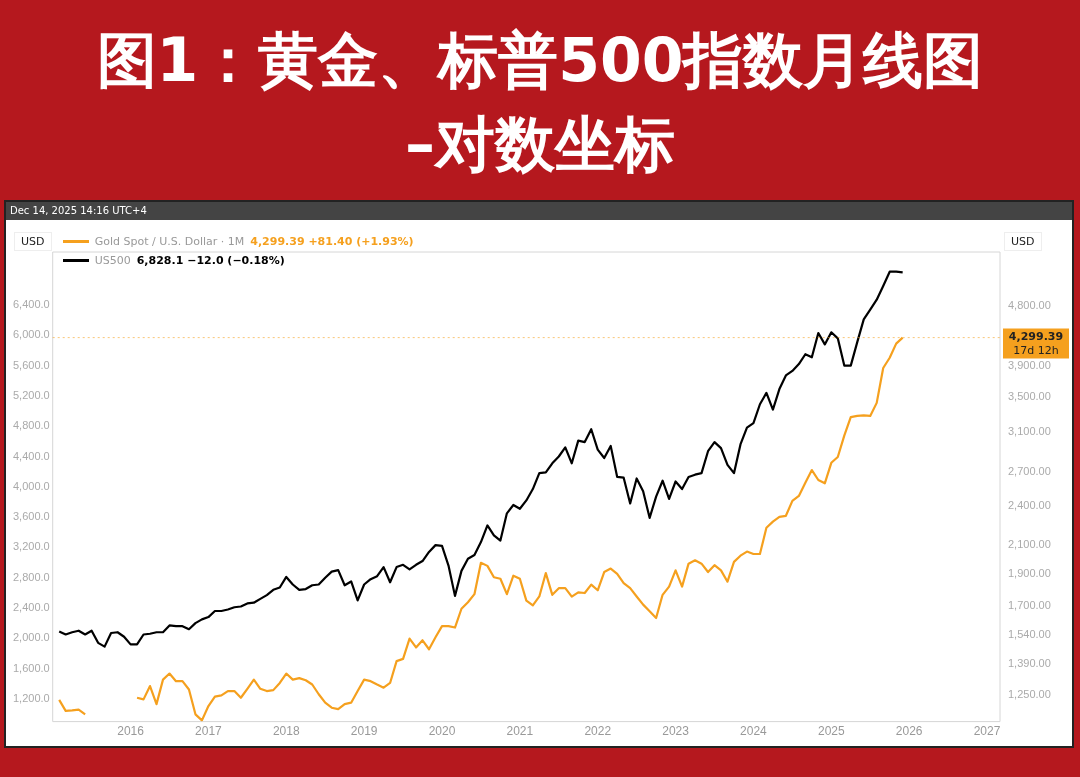  Describe the element at coordinates (209, 731) in the screenshot. I see `x-tick-label: 2017` at that location.